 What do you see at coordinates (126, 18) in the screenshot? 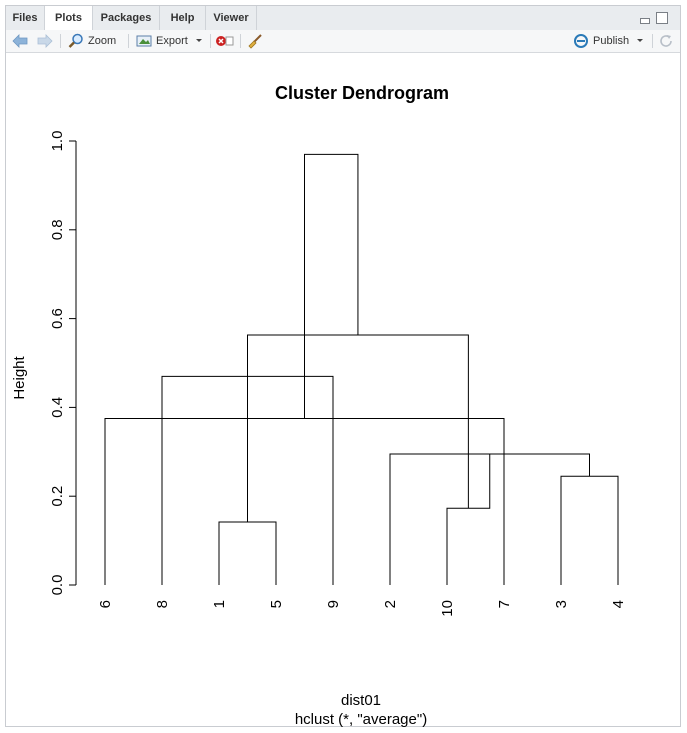
I see `tab-packages: Packages` at bounding box center [126, 18].